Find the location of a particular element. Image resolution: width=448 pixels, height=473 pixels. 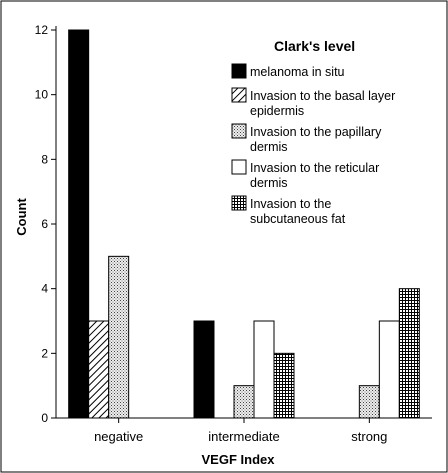

x-tick-label: strong is located at coordinates (369, 436).